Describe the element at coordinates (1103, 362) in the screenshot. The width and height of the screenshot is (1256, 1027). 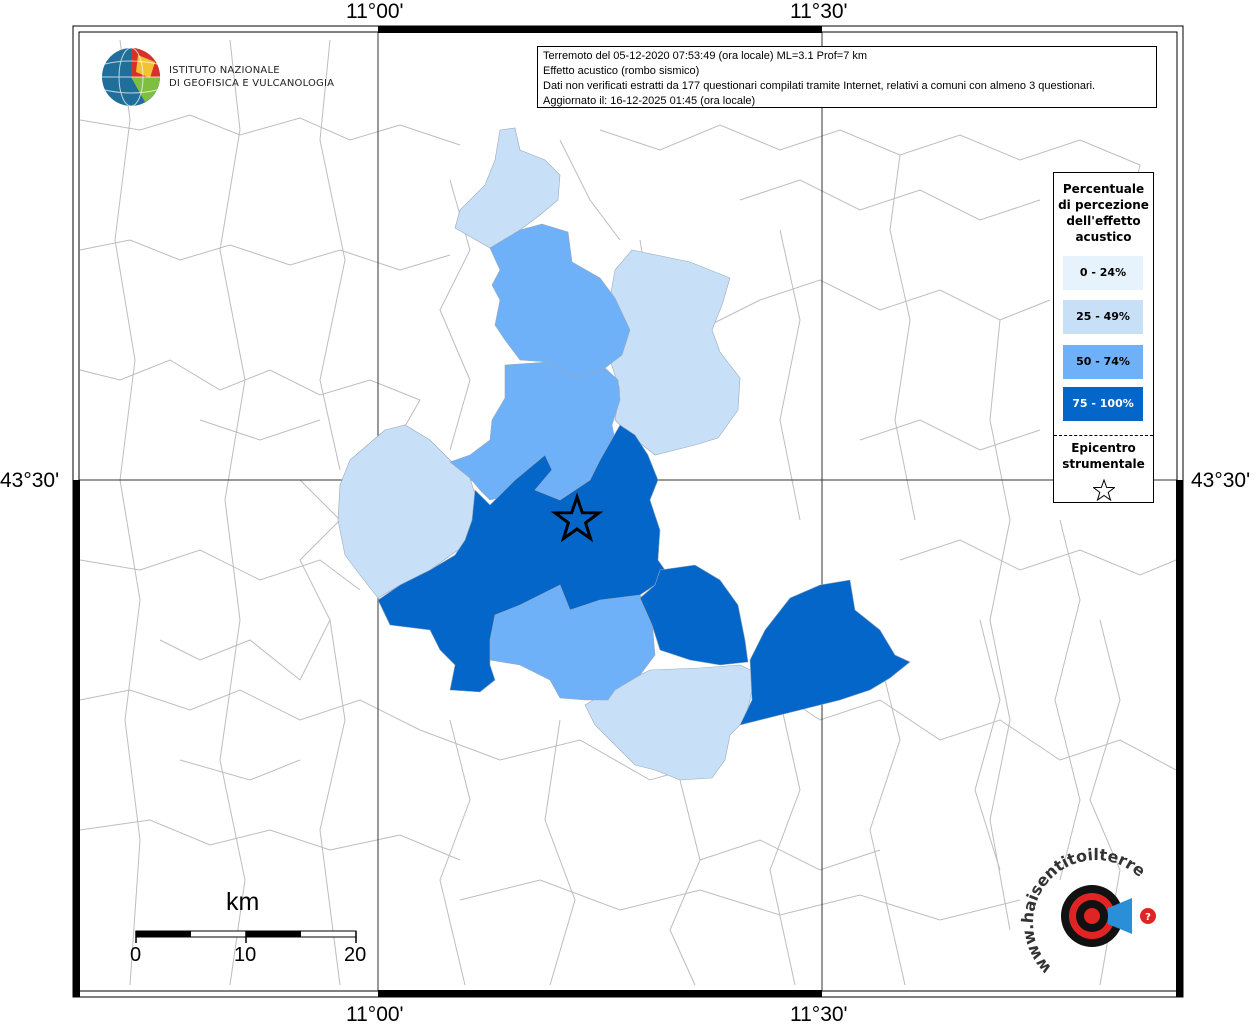
I see `legend-class-50-74: 50 - 74%` at that location.